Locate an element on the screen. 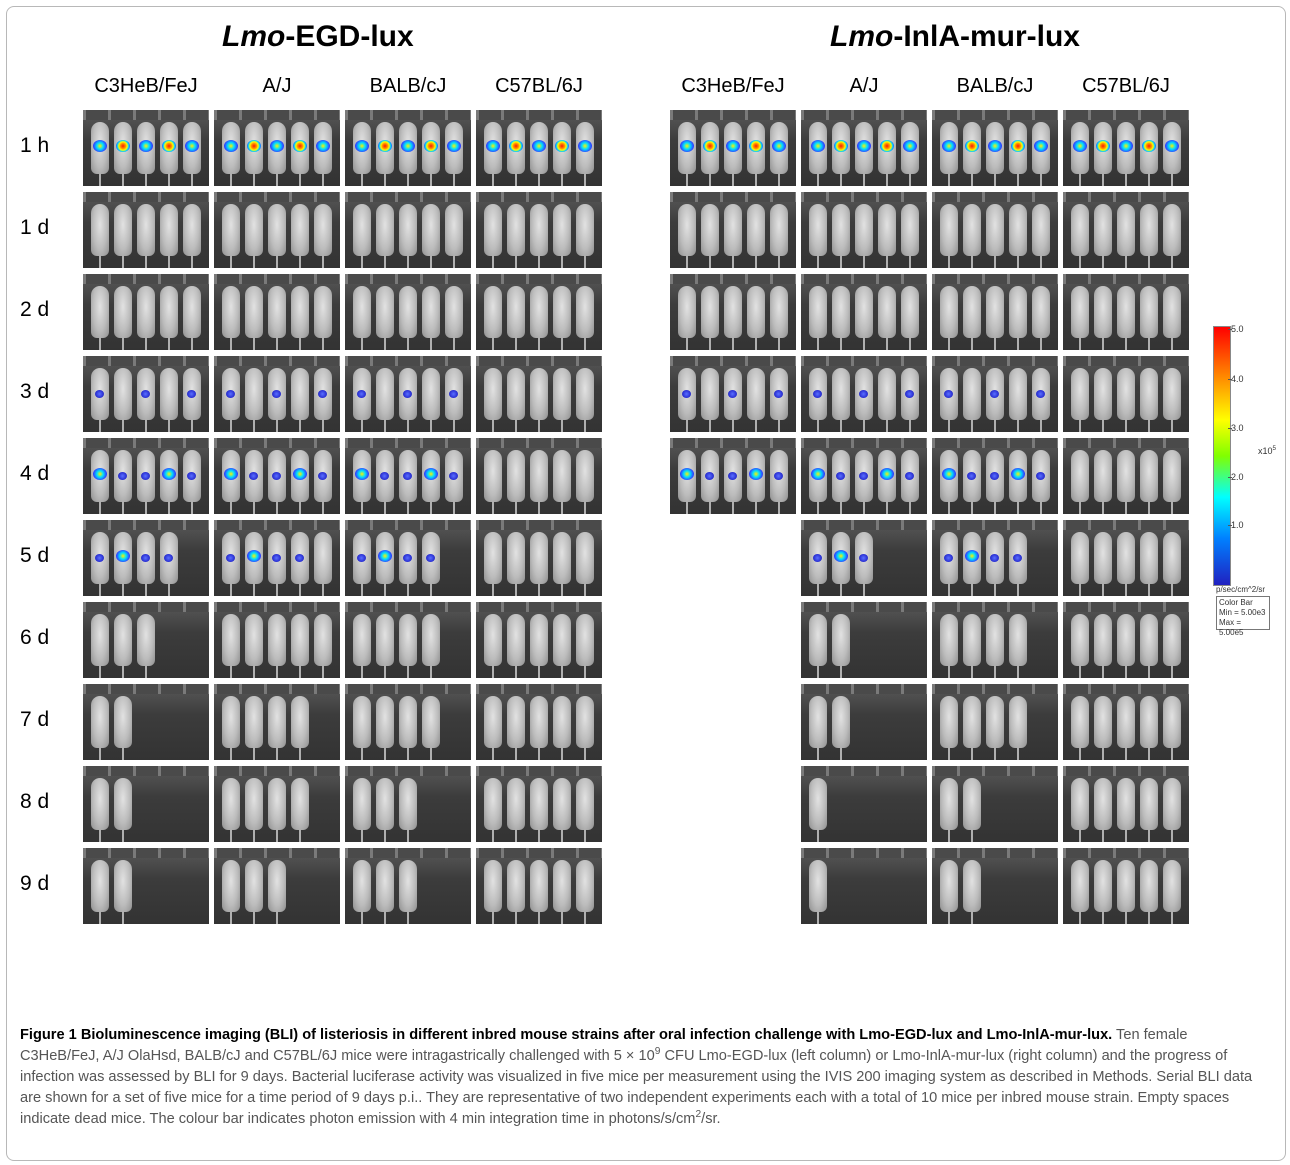 This screenshot has height=1165, width=1290. timepoint-label: 1 d is located at coordinates (35, 227).